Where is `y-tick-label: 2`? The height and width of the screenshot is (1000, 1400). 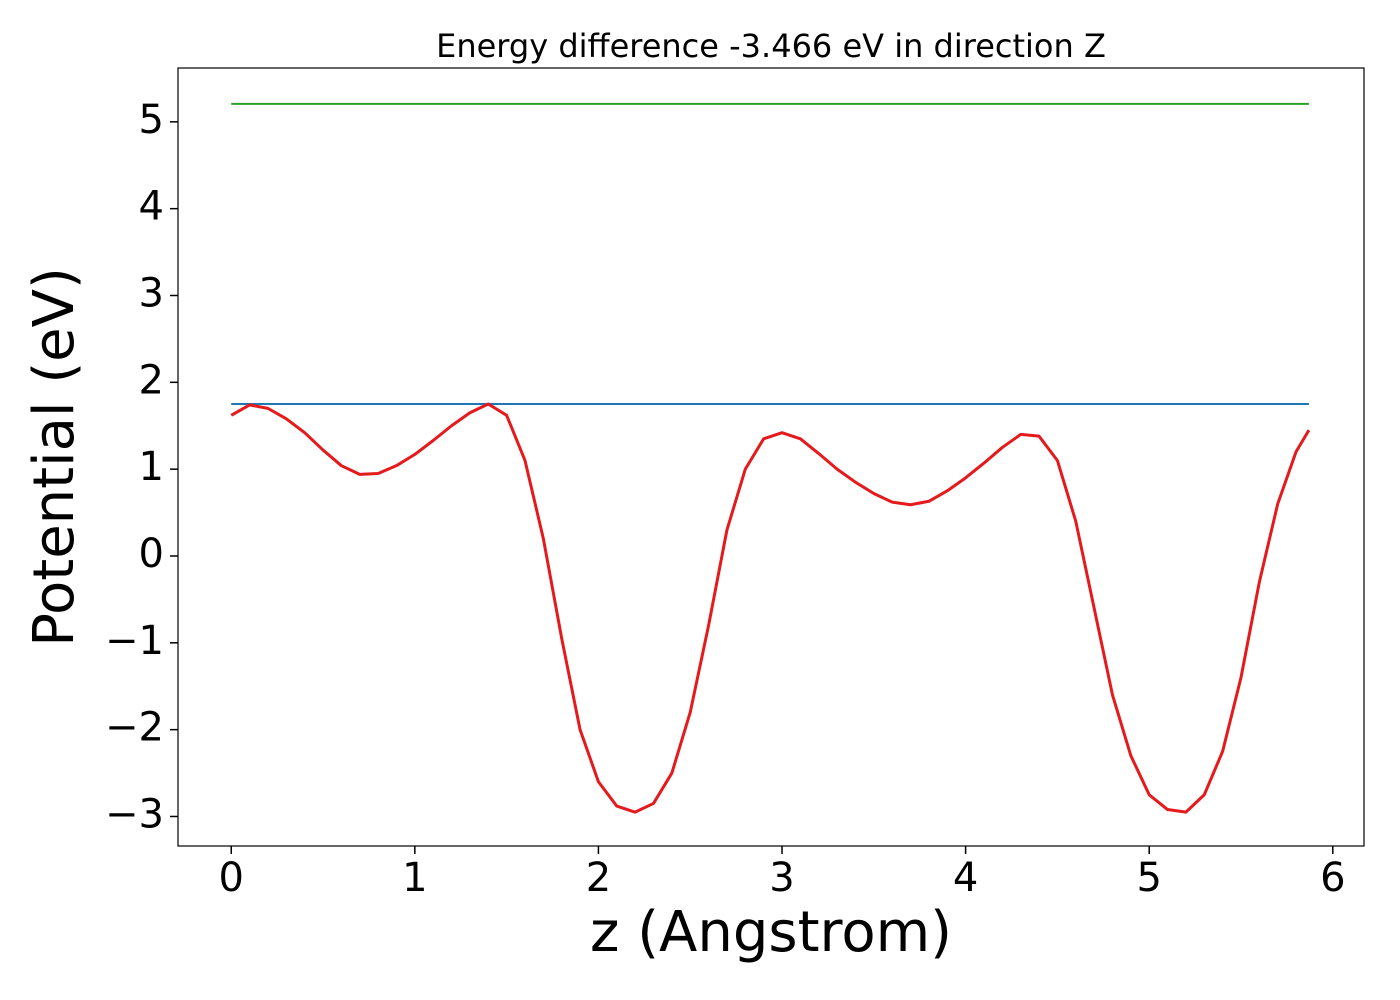
y-tick-label: 2 is located at coordinates (151, 380).